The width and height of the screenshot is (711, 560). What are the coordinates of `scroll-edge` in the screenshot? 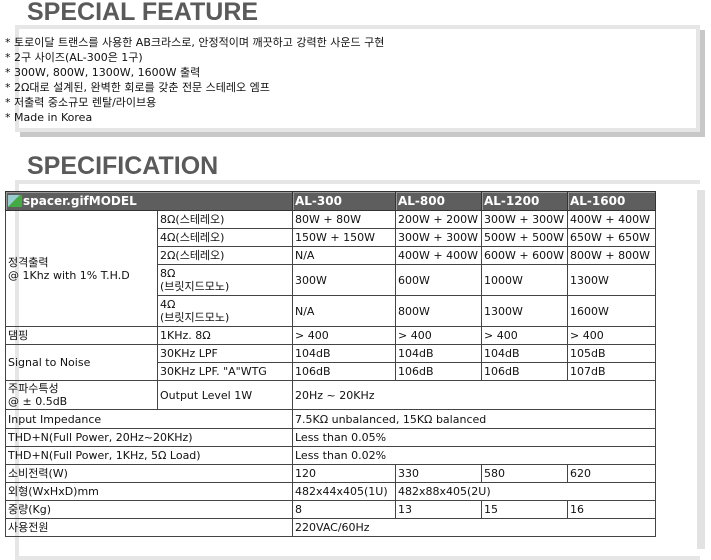 It's located at (701, 369).